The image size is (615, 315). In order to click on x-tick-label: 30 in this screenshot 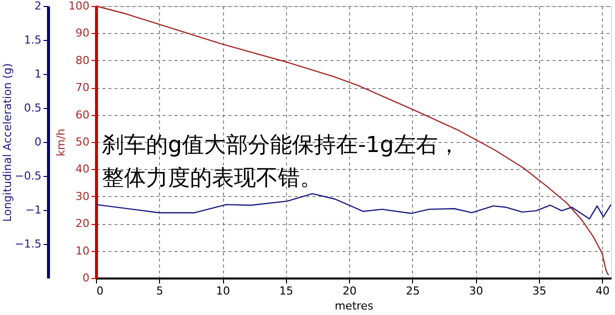, I will do `click(476, 291)`.